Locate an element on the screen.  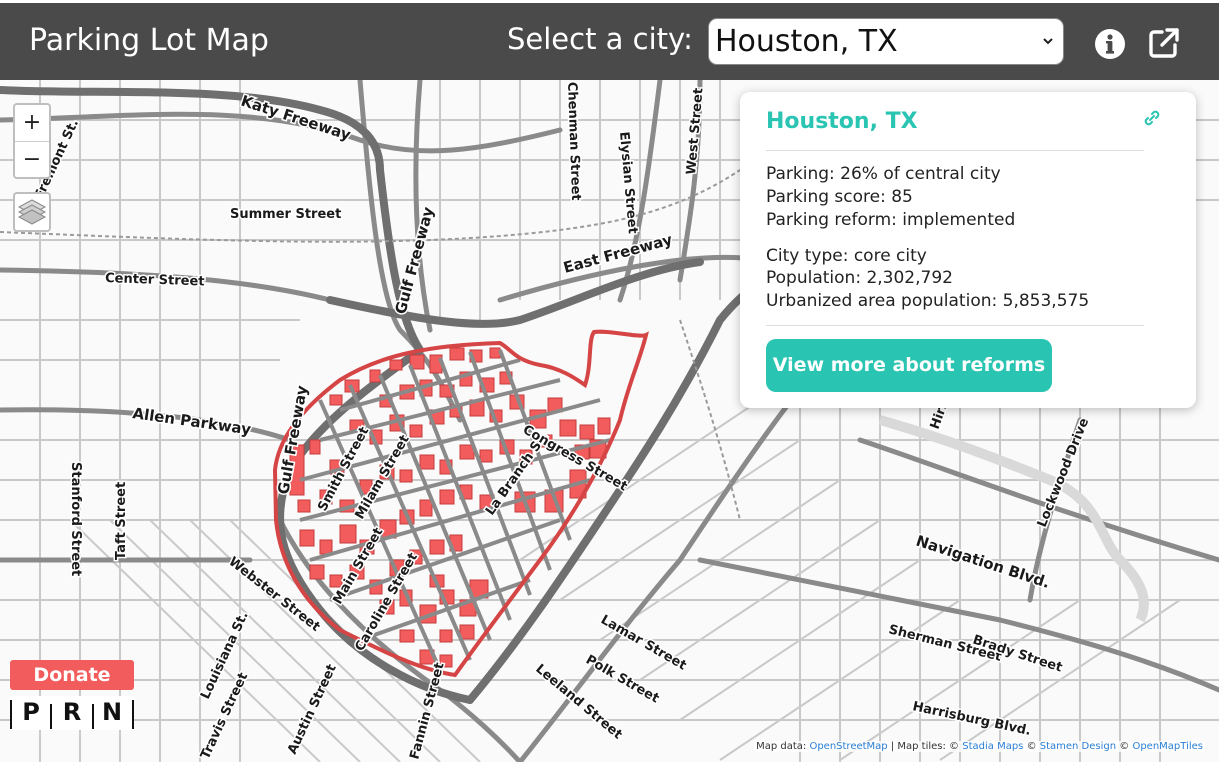
popup-title: Houston, TX is located at coordinates (842, 121).